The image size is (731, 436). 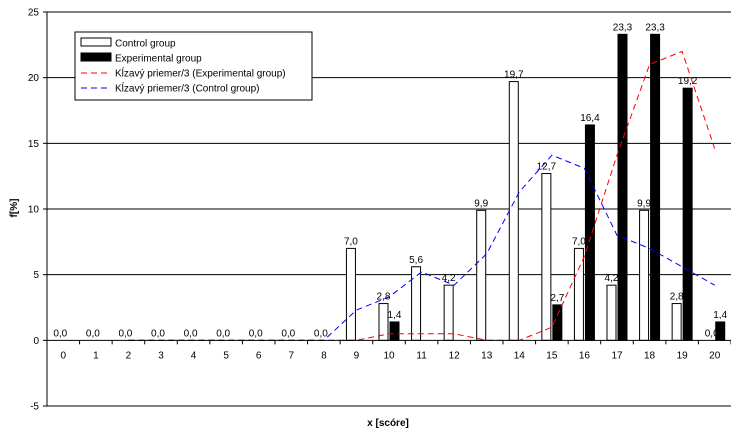 What do you see at coordinates (145, 44) in the screenshot?
I see `legend-label: Control group` at bounding box center [145, 44].